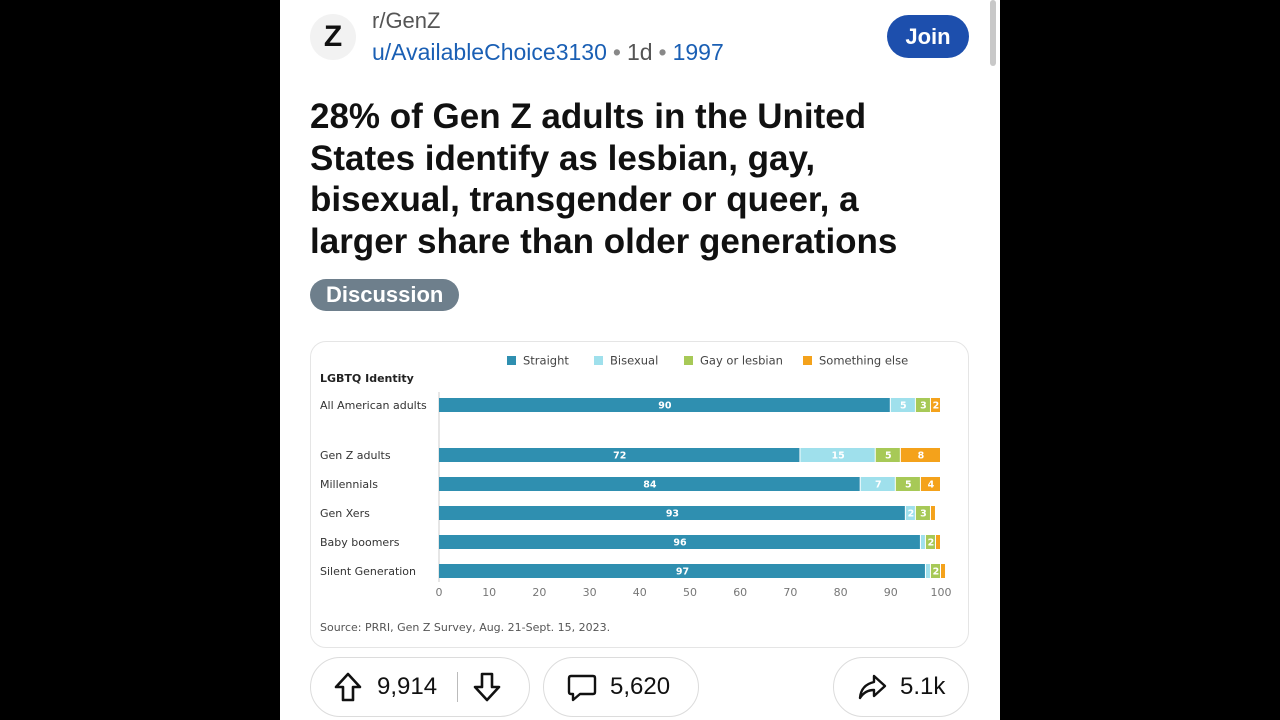  Describe the element at coordinates (891, 592) in the screenshot. I see `x-tick-label: 90` at that location.